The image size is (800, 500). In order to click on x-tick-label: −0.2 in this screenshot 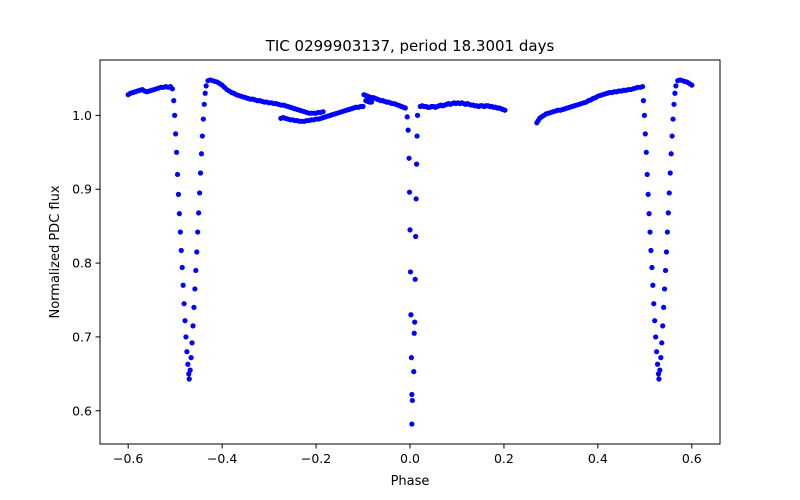, I will do `click(316, 458)`.